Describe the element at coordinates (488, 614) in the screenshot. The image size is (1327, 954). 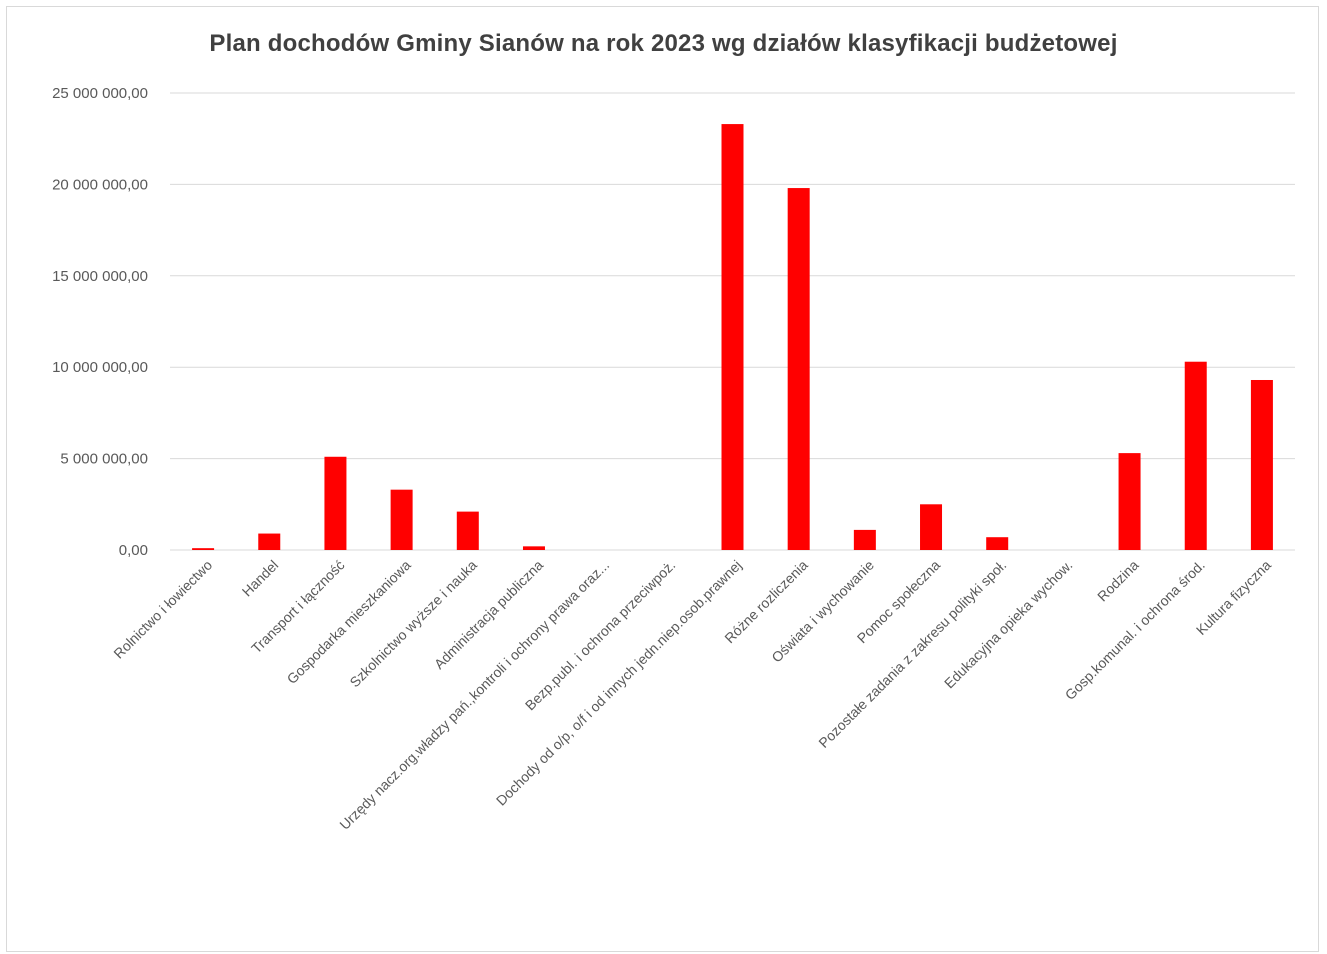
I see `x-tick-label: Administracja publiczna` at that location.